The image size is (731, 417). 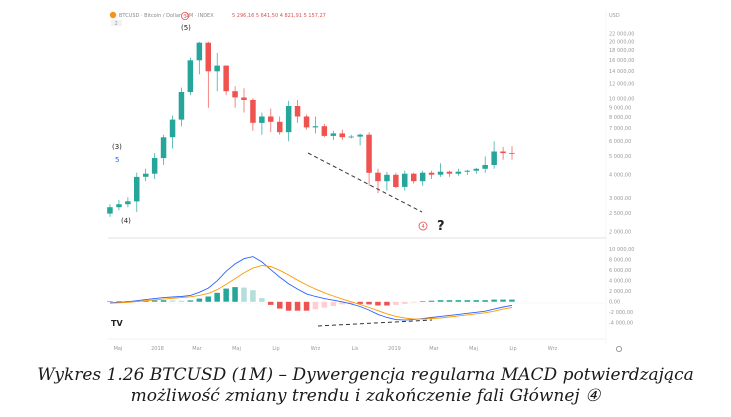 I want to click on price-tick-label: 5 000,00, so click(x=620, y=157).